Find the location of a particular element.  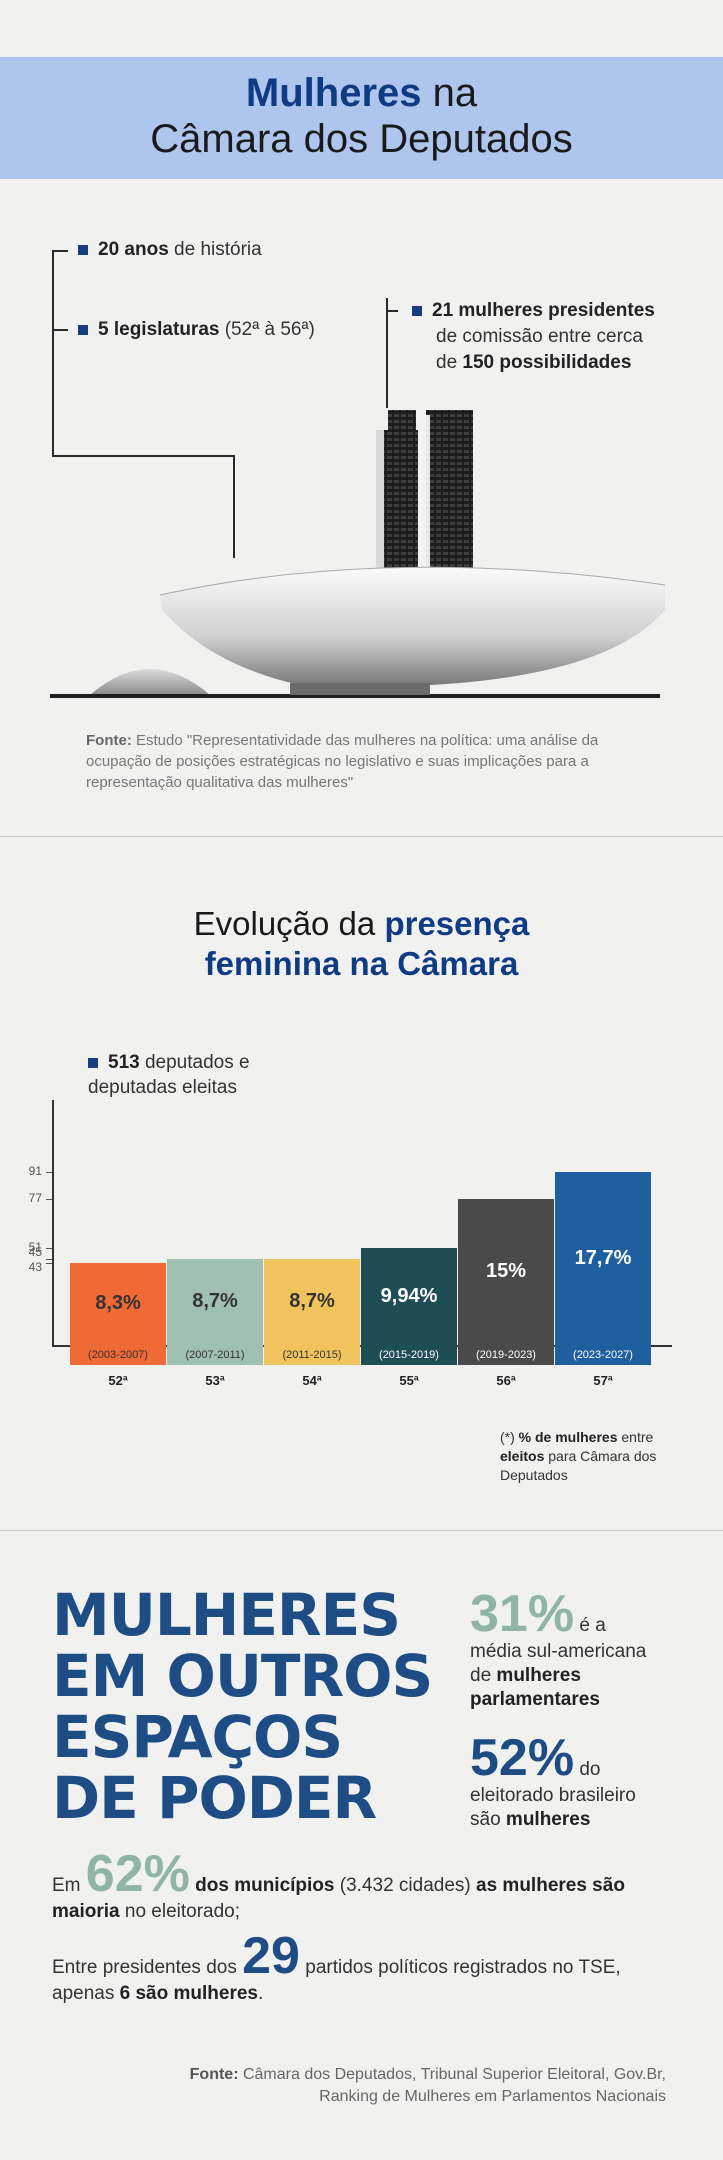

y-tick-label: 45 is located at coordinates (35, 1252).